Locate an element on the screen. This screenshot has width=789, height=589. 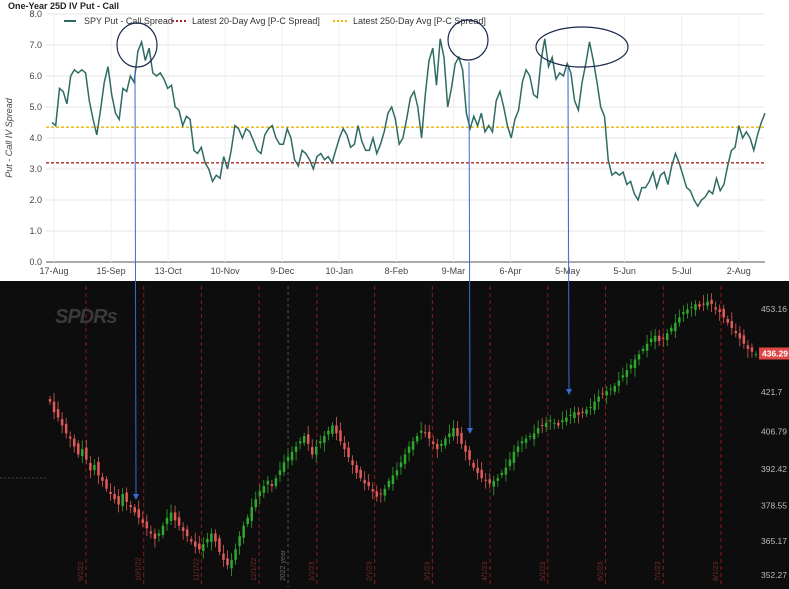
month-marker-label: 6/1/23 is located at coordinates (601, 571).